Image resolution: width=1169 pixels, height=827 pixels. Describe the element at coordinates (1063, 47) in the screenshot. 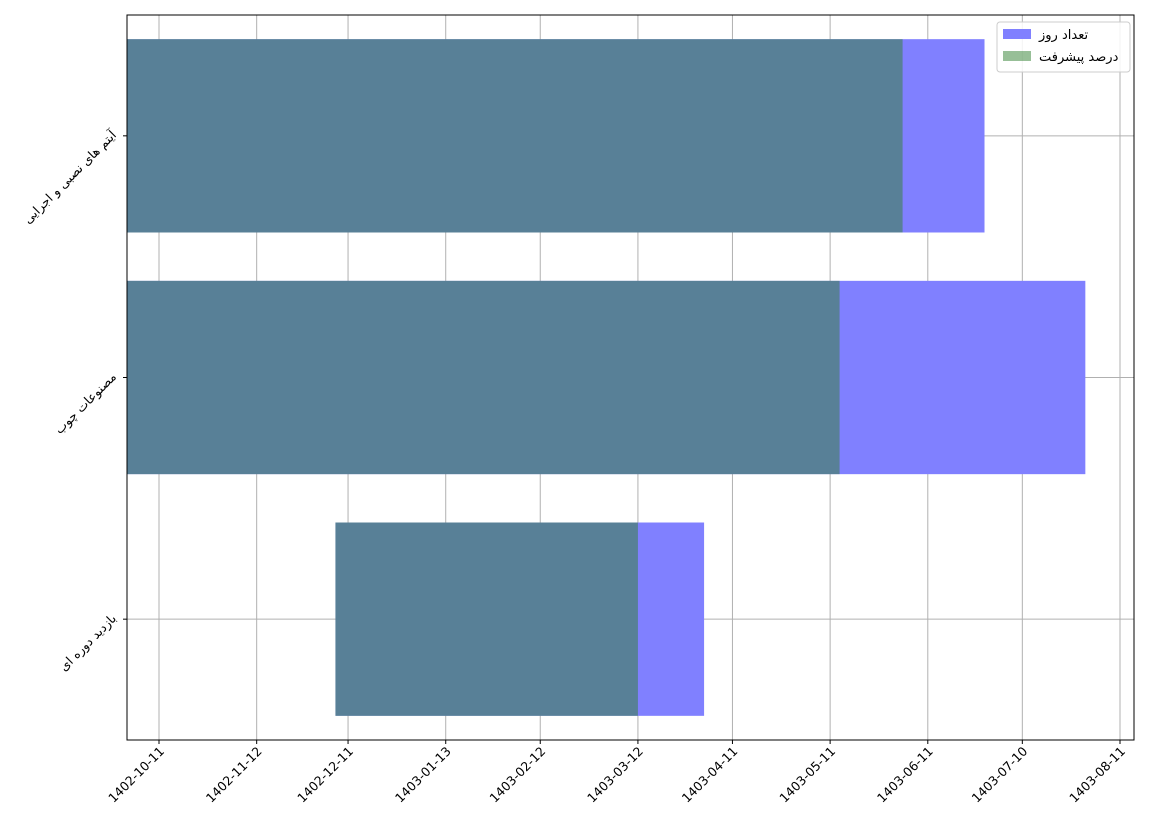

I see `legend: تعداد روز درصد پیشرفت` at that location.